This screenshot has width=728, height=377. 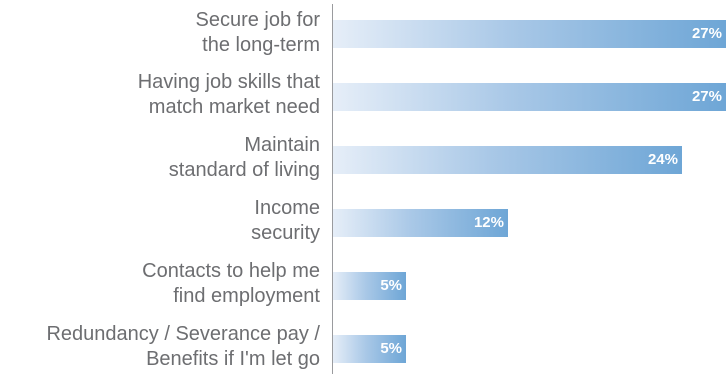 What do you see at coordinates (160, 158) in the screenshot?
I see `category-label: Maintain standard of living` at bounding box center [160, 158].